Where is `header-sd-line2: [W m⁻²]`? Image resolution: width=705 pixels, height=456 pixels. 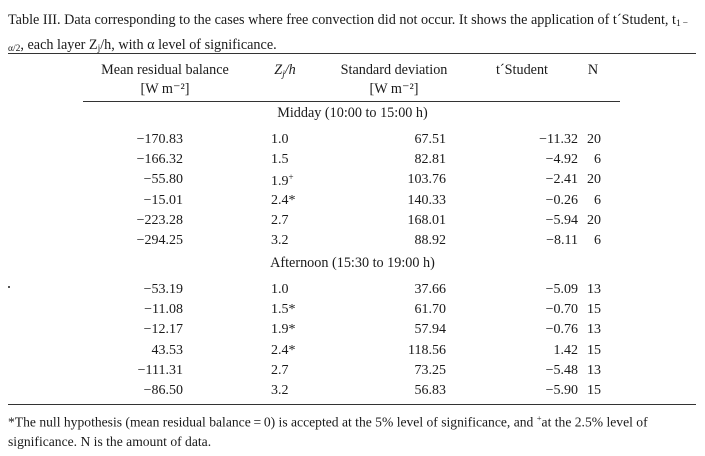 header-sd-line2: [W m⁻²] is located at coordinates (394, 89).